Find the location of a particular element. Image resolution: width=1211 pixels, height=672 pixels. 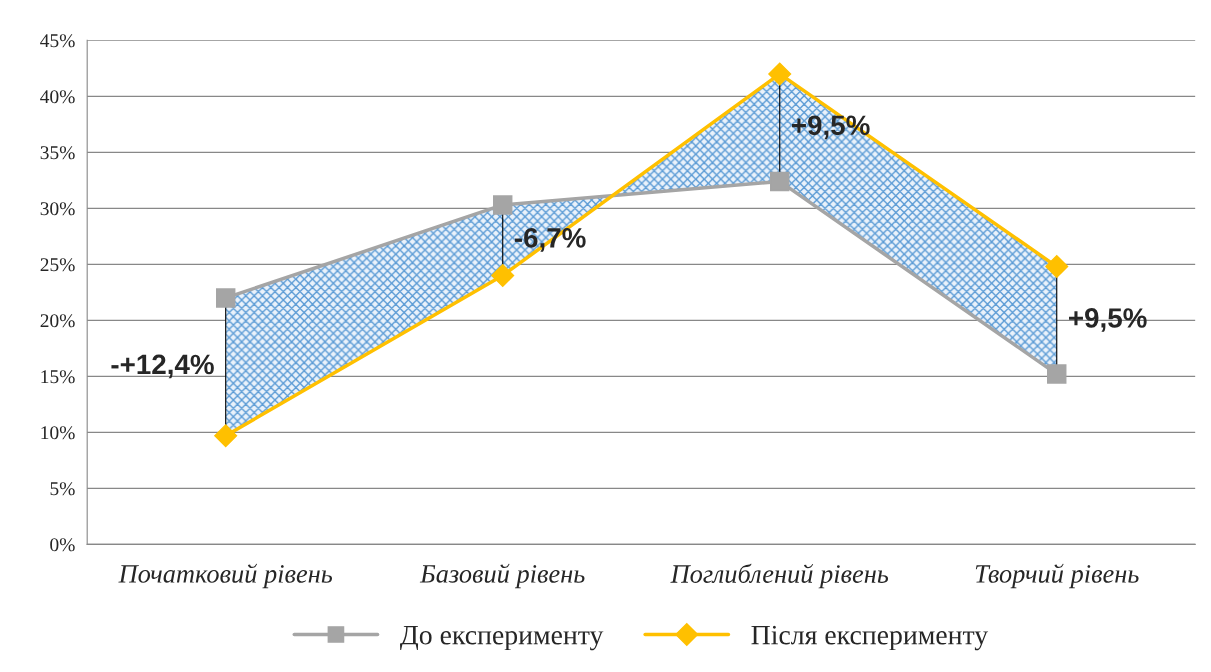

y-tick-label: 10% is located at coordinates (58, 433).